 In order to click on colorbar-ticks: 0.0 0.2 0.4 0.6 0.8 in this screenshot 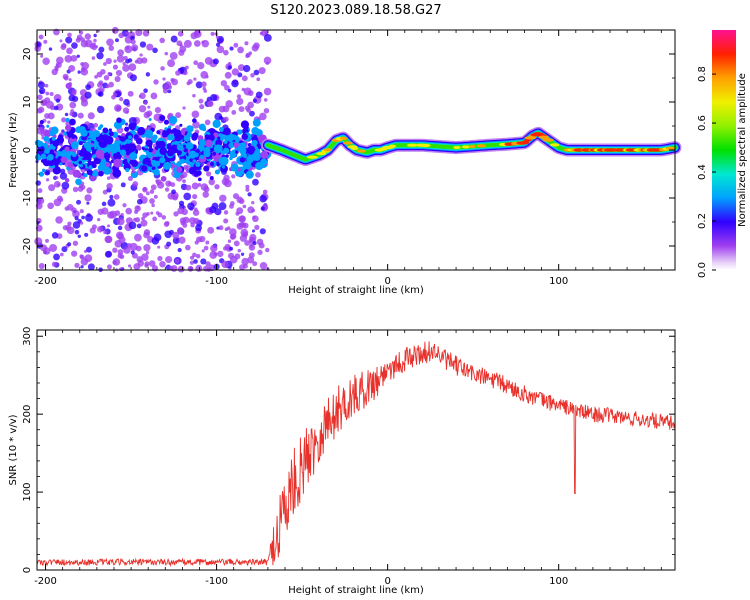, I will do `click(706, 172)`.